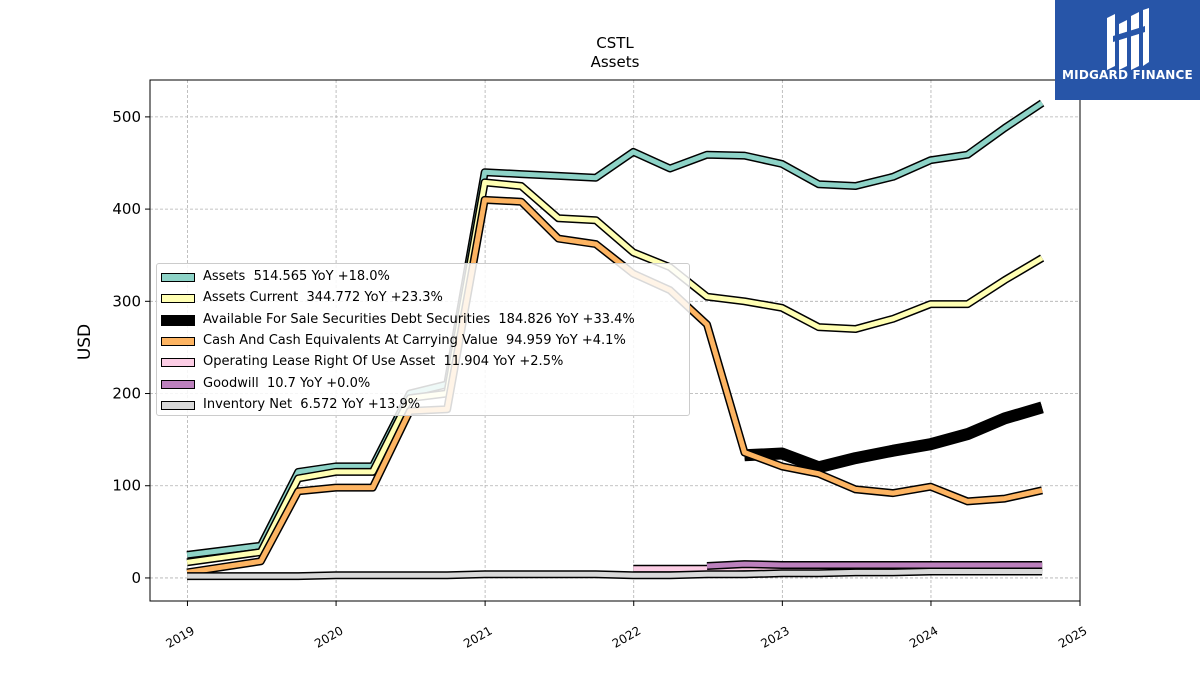 This screenshot has height=675, width=1200. I want to click on y-tick-label: 0, so click(136, 578).